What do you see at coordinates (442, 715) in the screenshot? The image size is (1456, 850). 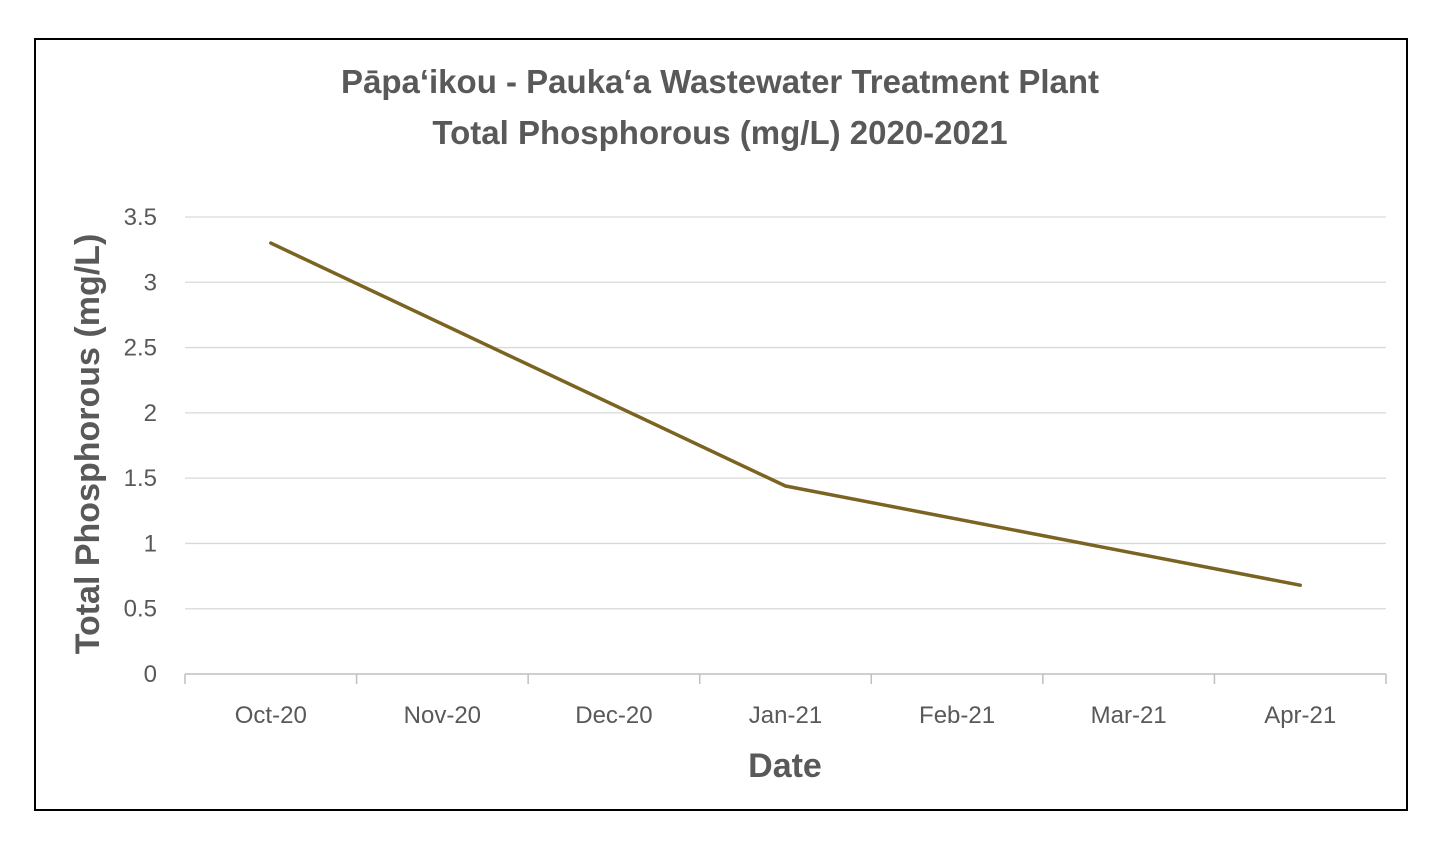 I see `x-tick-label: Nov-20` at bounding box center [442, 715].